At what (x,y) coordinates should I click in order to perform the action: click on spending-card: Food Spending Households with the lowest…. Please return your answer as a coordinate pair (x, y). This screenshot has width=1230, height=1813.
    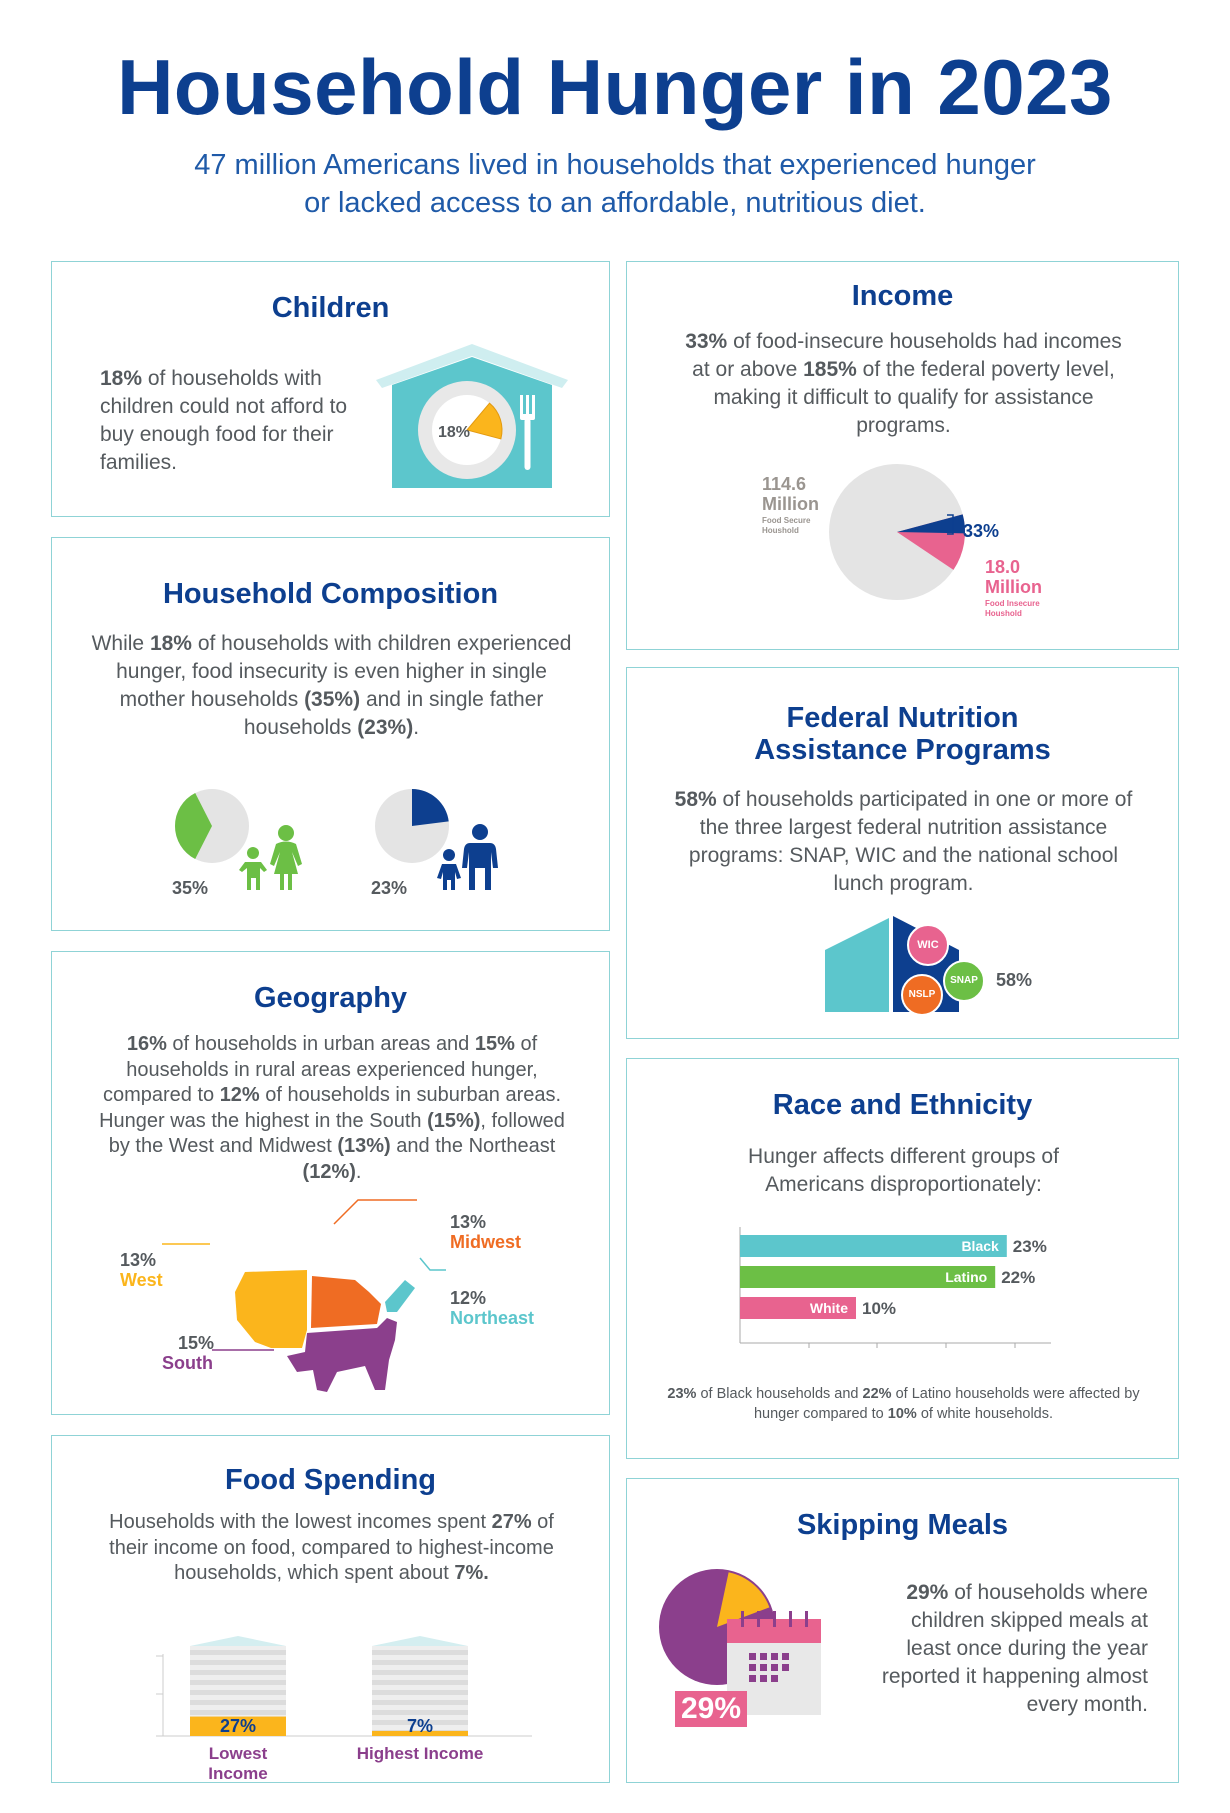
    Looking at the image, I should click on (330, 1609).